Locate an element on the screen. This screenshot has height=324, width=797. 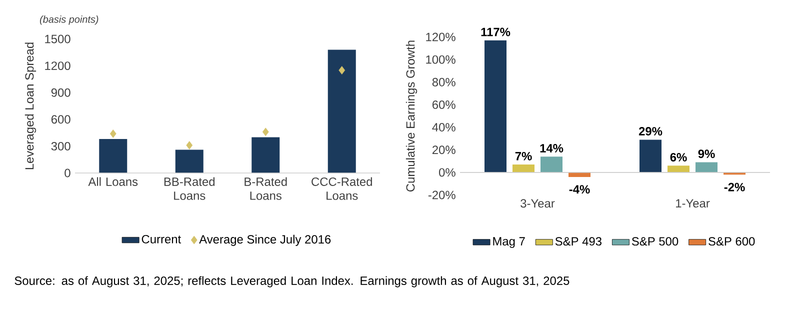
data-label: 7% is located at coordinates (523, 156).